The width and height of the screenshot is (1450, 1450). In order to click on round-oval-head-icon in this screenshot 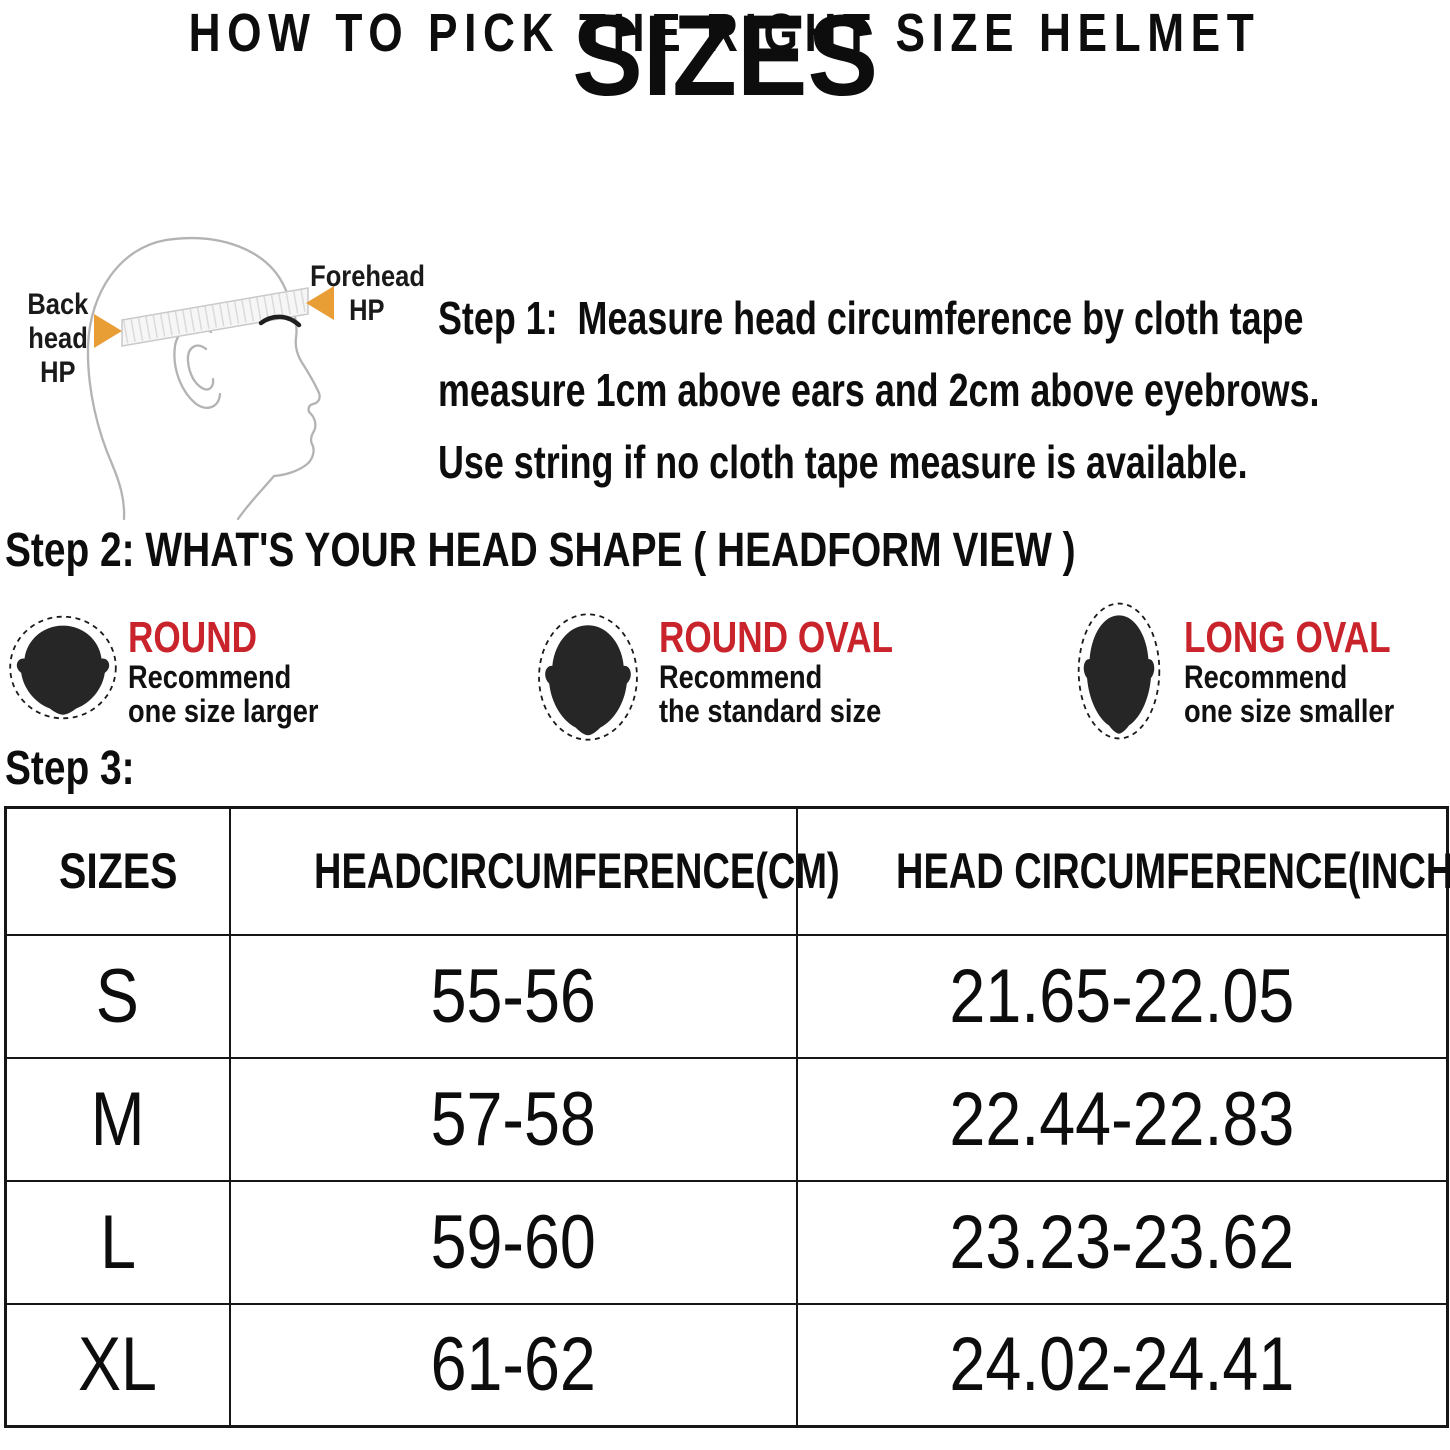, I will do `click(588, 677)`.